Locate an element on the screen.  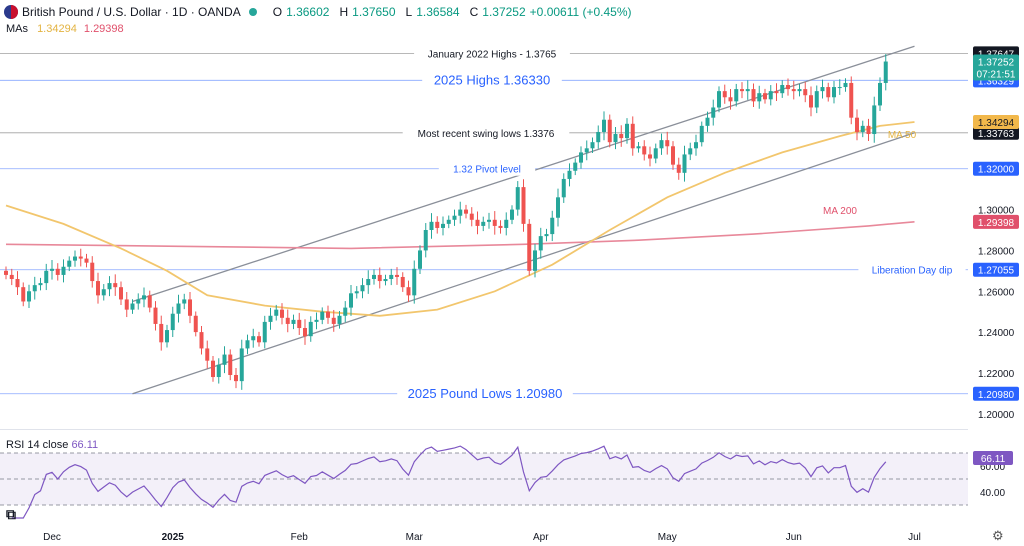
open-label: O is located at coordinates (277, 12).